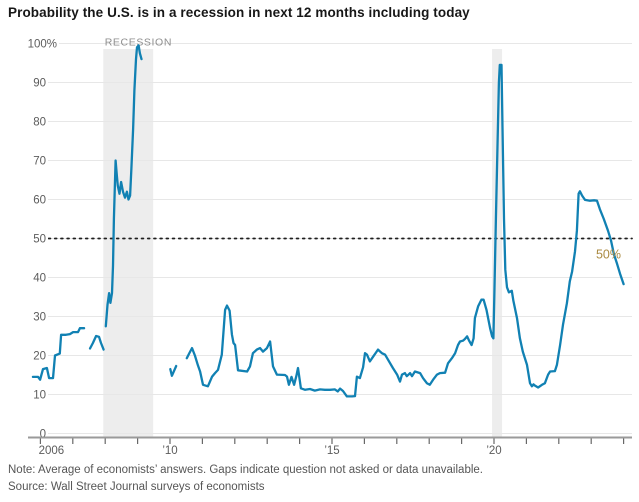 The image size is (639, 502). I want to click on y-axis-tick-label: 20, so click(39, 357).